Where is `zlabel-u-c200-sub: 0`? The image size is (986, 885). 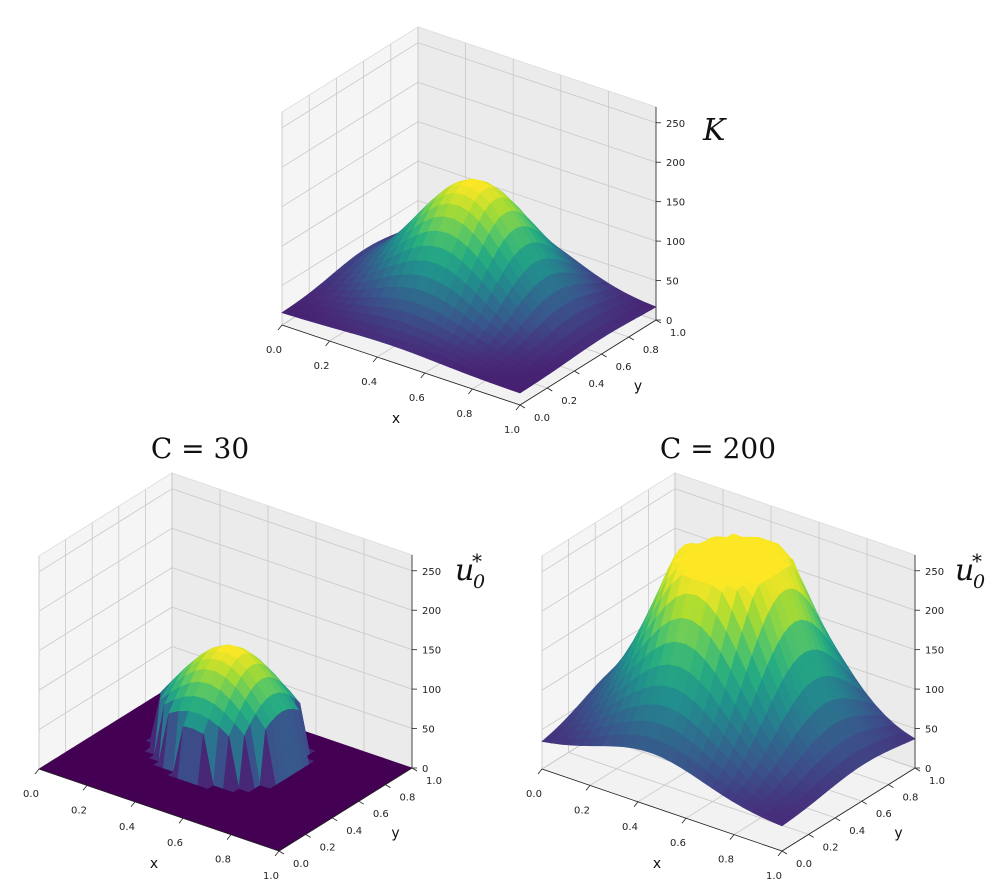
zlabel-u-c200-sub: 0 is located at coordinates (979, 582).